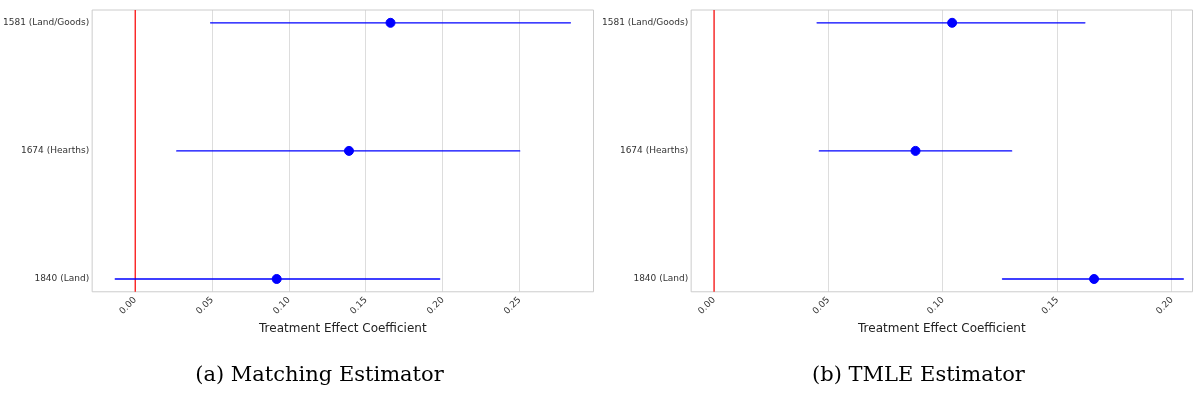 Image resolution: width=1199 pixels, height=414 pixels. What do you see at coordinates (319, 374) in the screenshot?
I see `text: (a) Matching Estimator` at bounding box center [319, 374].